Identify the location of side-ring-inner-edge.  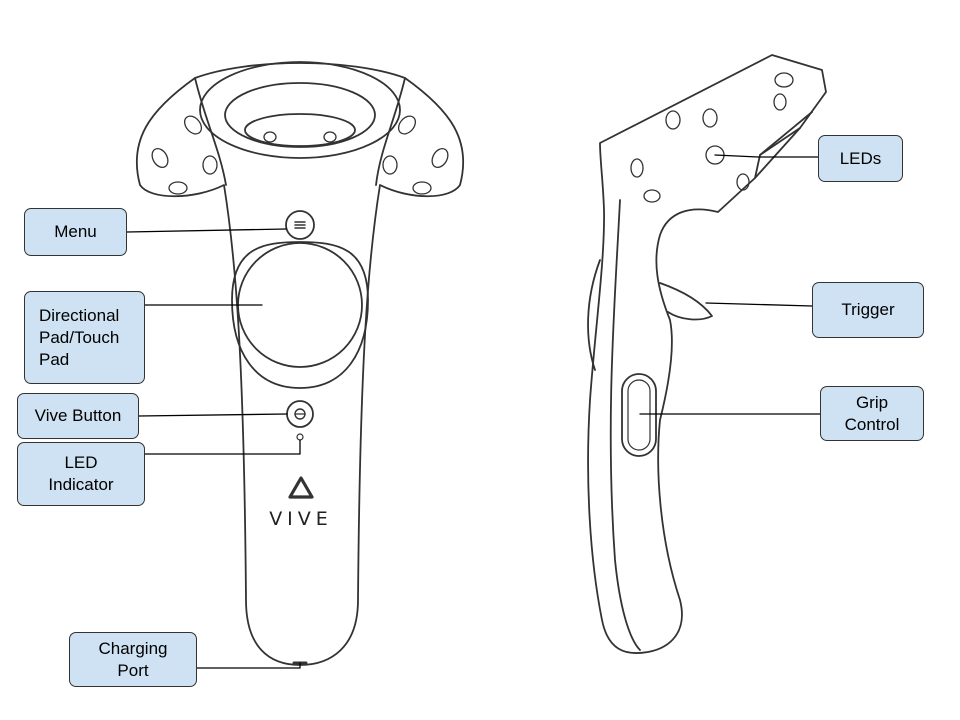
(783, 145).